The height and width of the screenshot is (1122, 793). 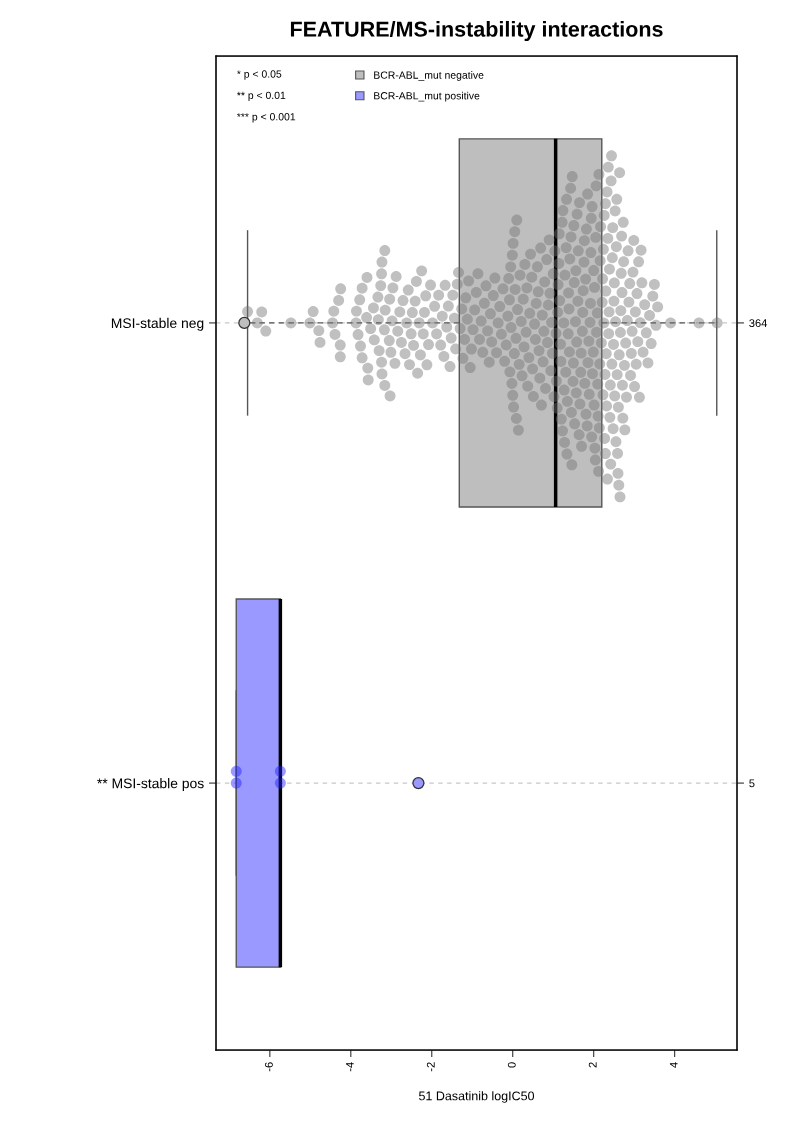 I want to click on x-axis-title: 51 Dasatinib logIC50, so click(x=476, y=1097).